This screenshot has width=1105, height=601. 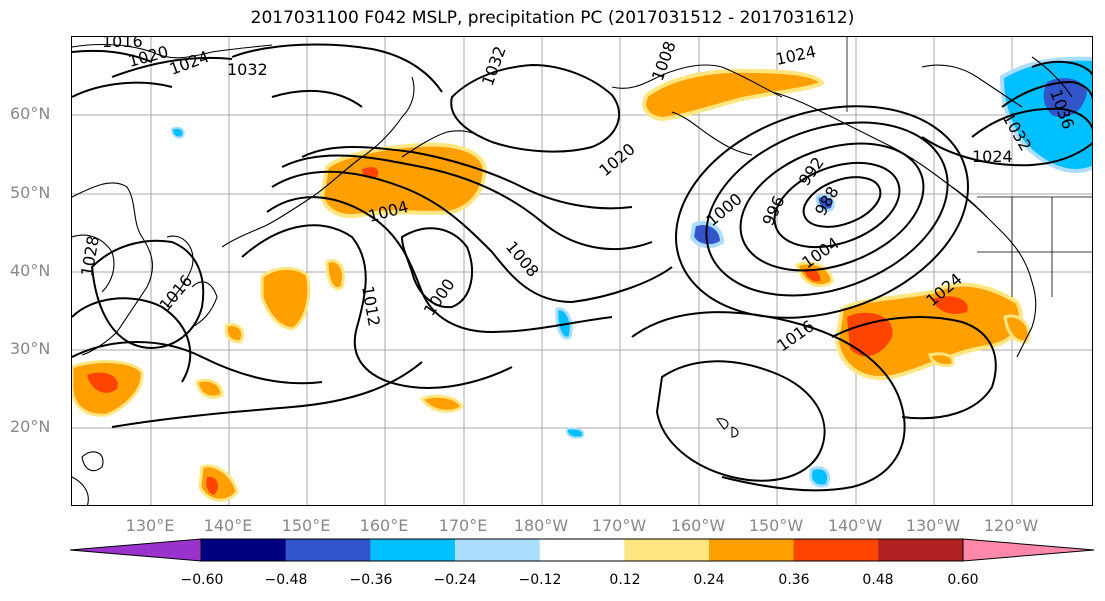 I want to click on colorbar-tick-label: 0.24, so click(x=709, y=580).